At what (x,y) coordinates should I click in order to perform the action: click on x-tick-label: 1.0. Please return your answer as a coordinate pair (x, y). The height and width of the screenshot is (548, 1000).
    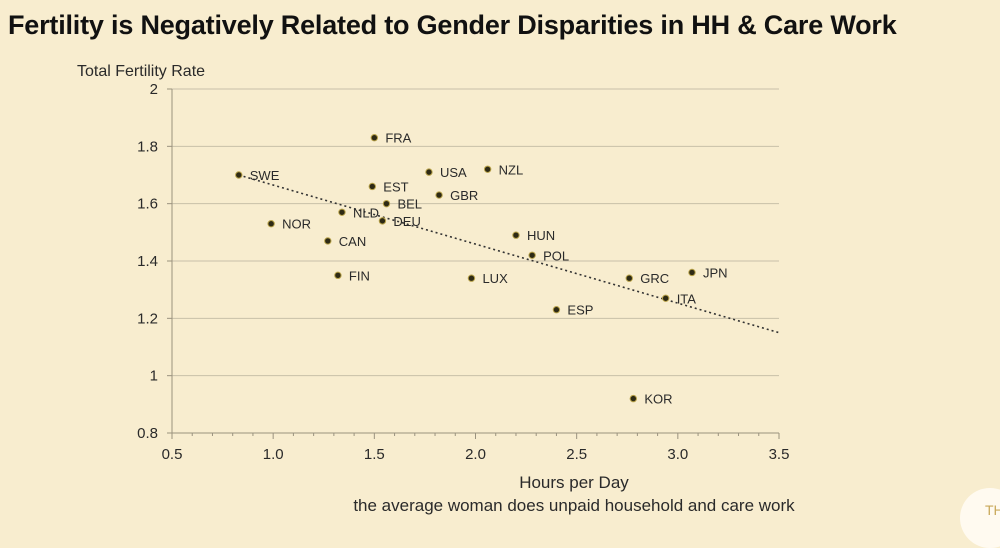
    Looking at the image, I should click on (273, 454).